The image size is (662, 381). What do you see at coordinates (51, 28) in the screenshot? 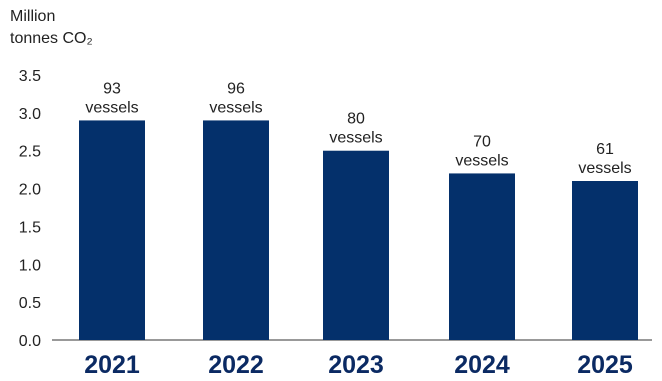
I see `y-axis-label: Million tonnes CO₂` at bounding box center [51, 28].